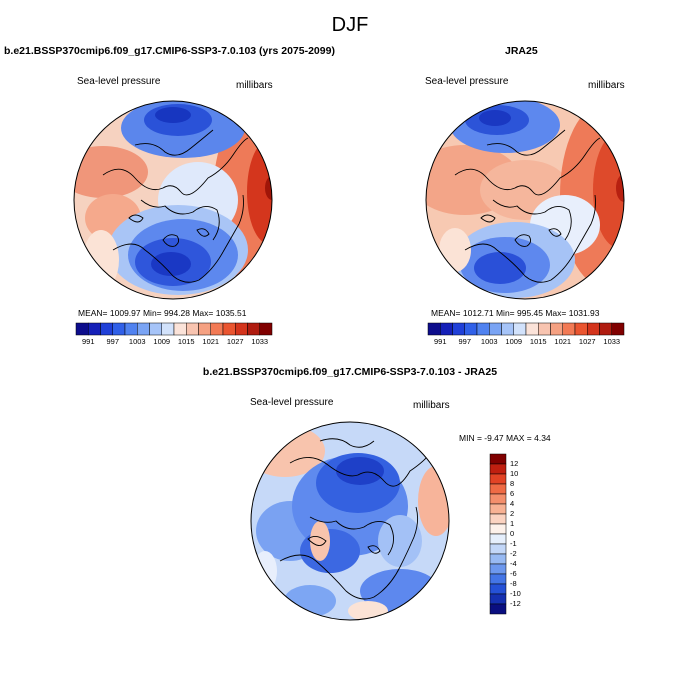 Image resolution: width=700 pixels, height=700 pixels. What do you see at coordinates (467, 81) in the screenshot?
I see `panel-obs-field-label: Sea-level pressure` at bounding box center [467, 81].